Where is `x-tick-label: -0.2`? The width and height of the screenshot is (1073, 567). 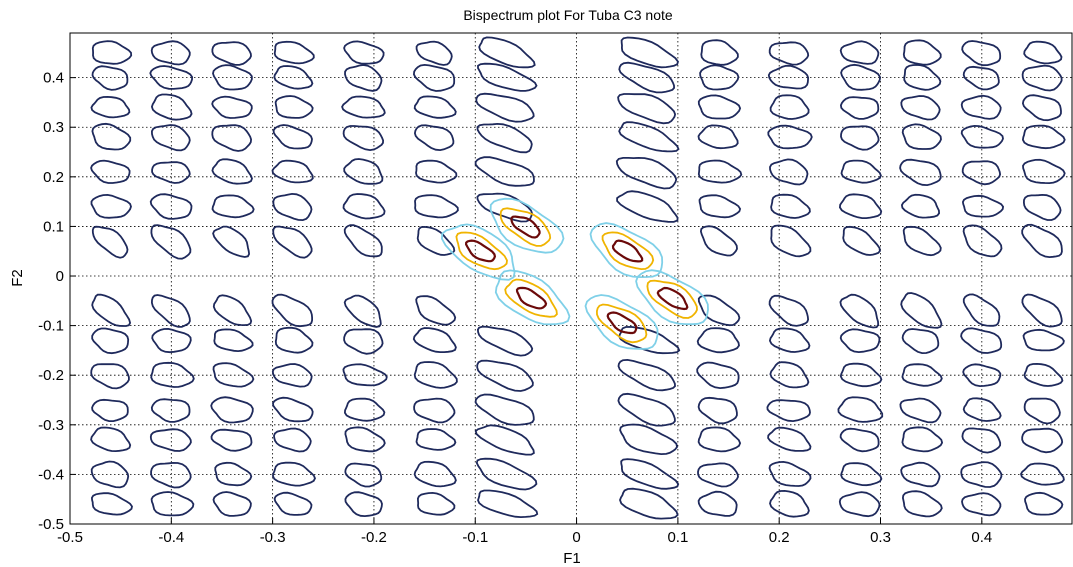
x-tick-label: -0.2 is located at coordinates (374, 537).